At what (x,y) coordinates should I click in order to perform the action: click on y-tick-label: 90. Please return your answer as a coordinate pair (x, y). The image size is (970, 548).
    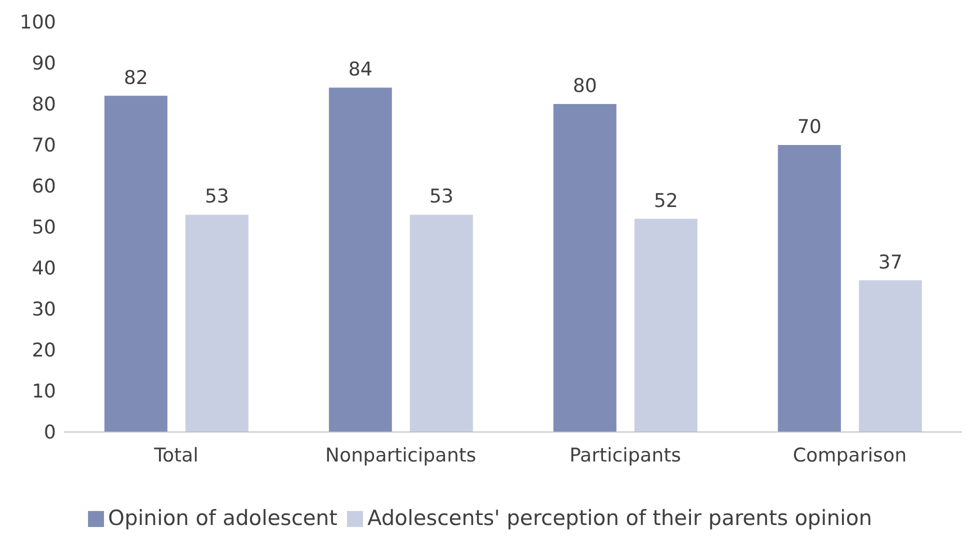
    Looking at the image, I should click on (44, 63).